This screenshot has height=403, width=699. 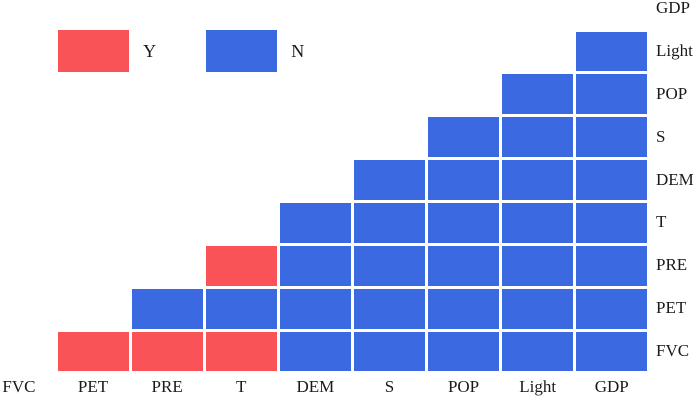 I want to click on x-axis-label-T: T, so click(x=241, y=386).